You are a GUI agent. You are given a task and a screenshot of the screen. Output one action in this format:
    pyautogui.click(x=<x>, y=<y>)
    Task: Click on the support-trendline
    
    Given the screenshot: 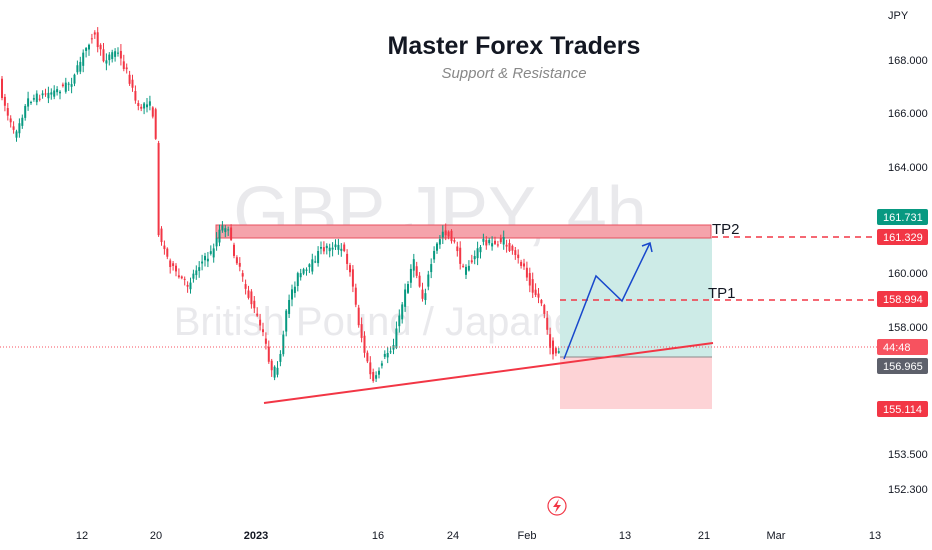 What is the action you would take?
    pyautogui.click(x=488, y=373)
    